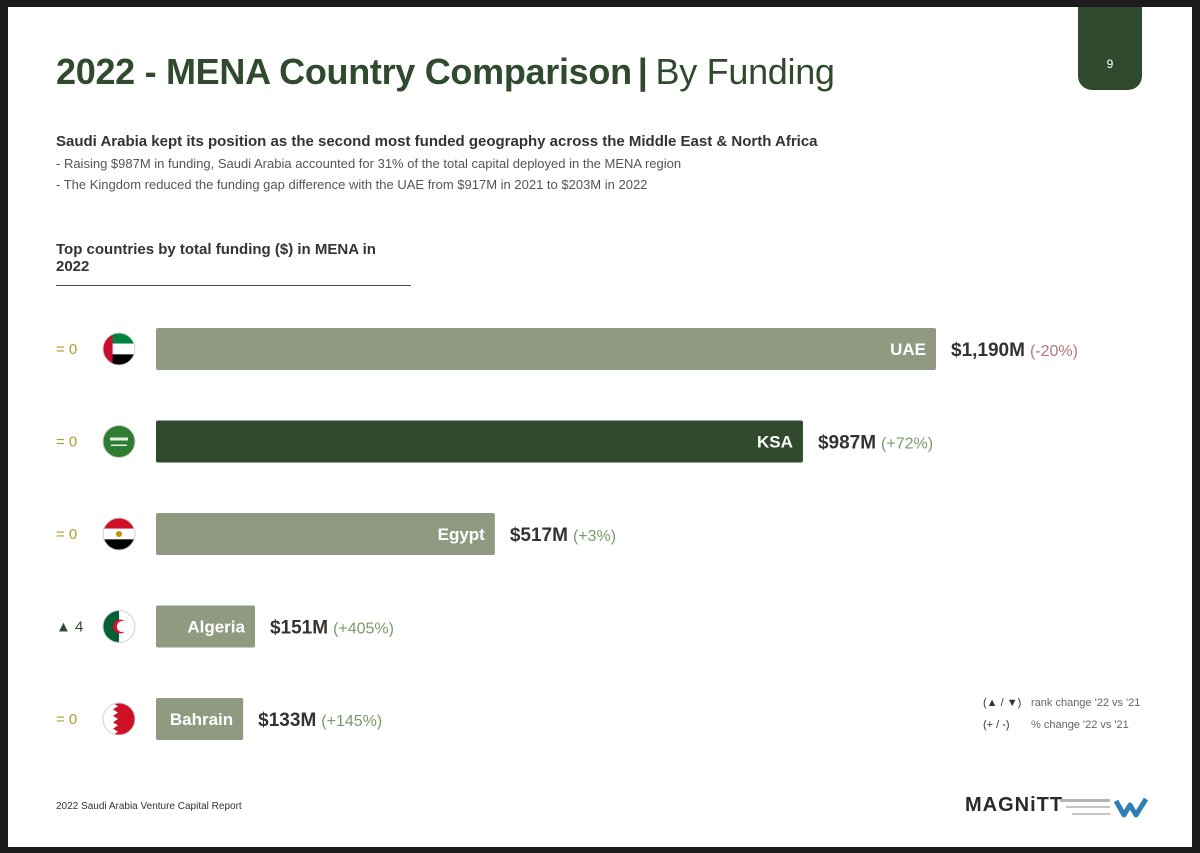 Image resolution: width=1200 pixels, height=853 pixels. What do you see at coordinates (847, 443) in the screenshot?
I see `bar-value-label: $987M` at bounding box center [847, 443].